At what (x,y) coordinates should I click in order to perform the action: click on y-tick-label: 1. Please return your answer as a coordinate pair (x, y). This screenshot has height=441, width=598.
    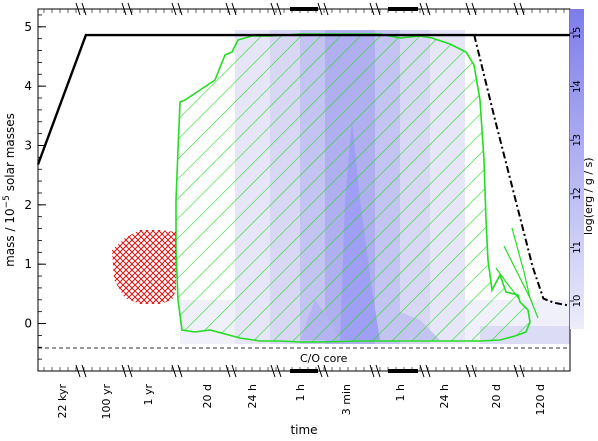
    Looking at the image, I should click on (28, 264).